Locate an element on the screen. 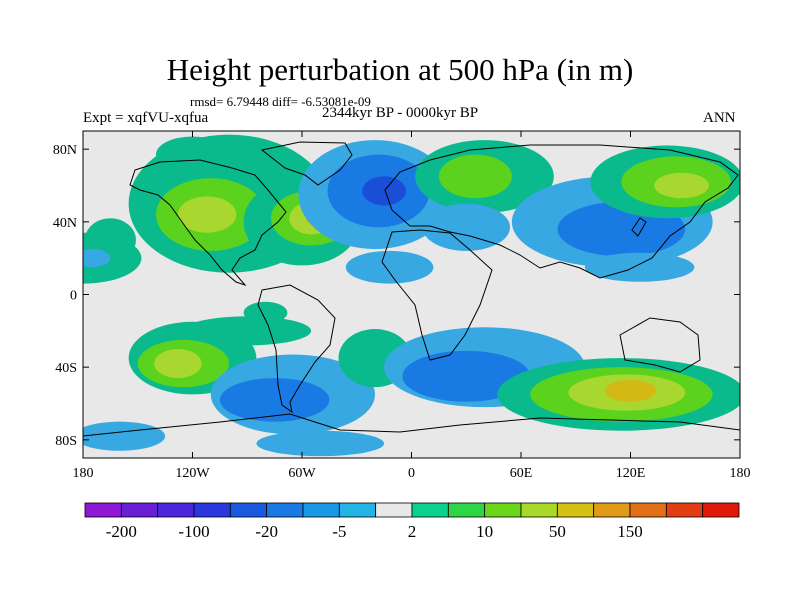  experiment-label: Expt = xqfVU-xqfua is located at coordinates (146, 118).